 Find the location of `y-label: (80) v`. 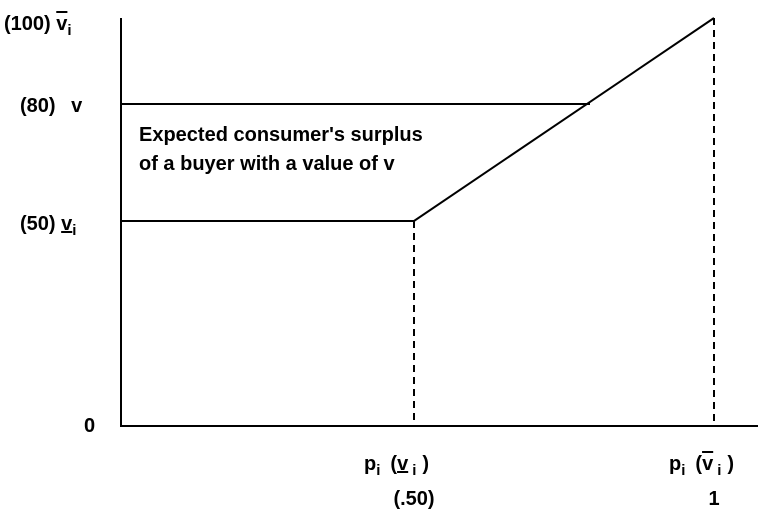

y-label: (80) v is located at coordinates (51, 106).